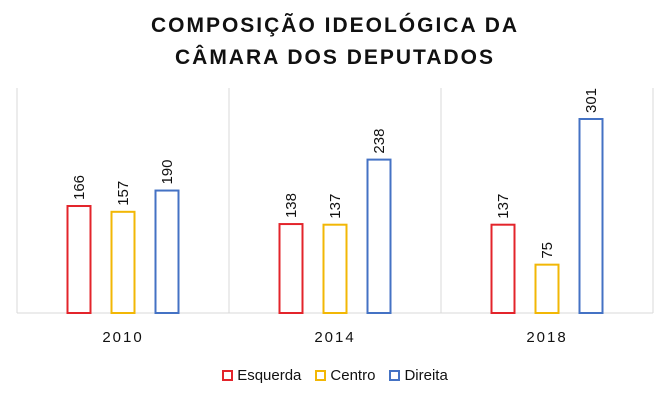 This screenshot has width=670, height=402. I want to click on bar-direita-2018, so click(591, 216).